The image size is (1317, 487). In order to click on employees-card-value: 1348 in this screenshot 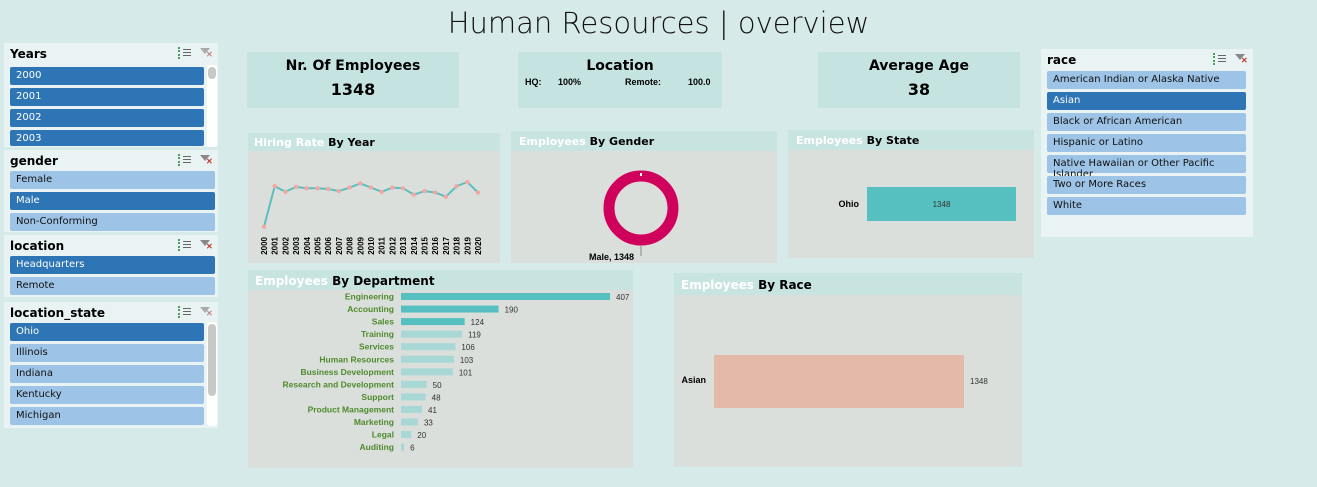, I will do `click(353, 89)`.